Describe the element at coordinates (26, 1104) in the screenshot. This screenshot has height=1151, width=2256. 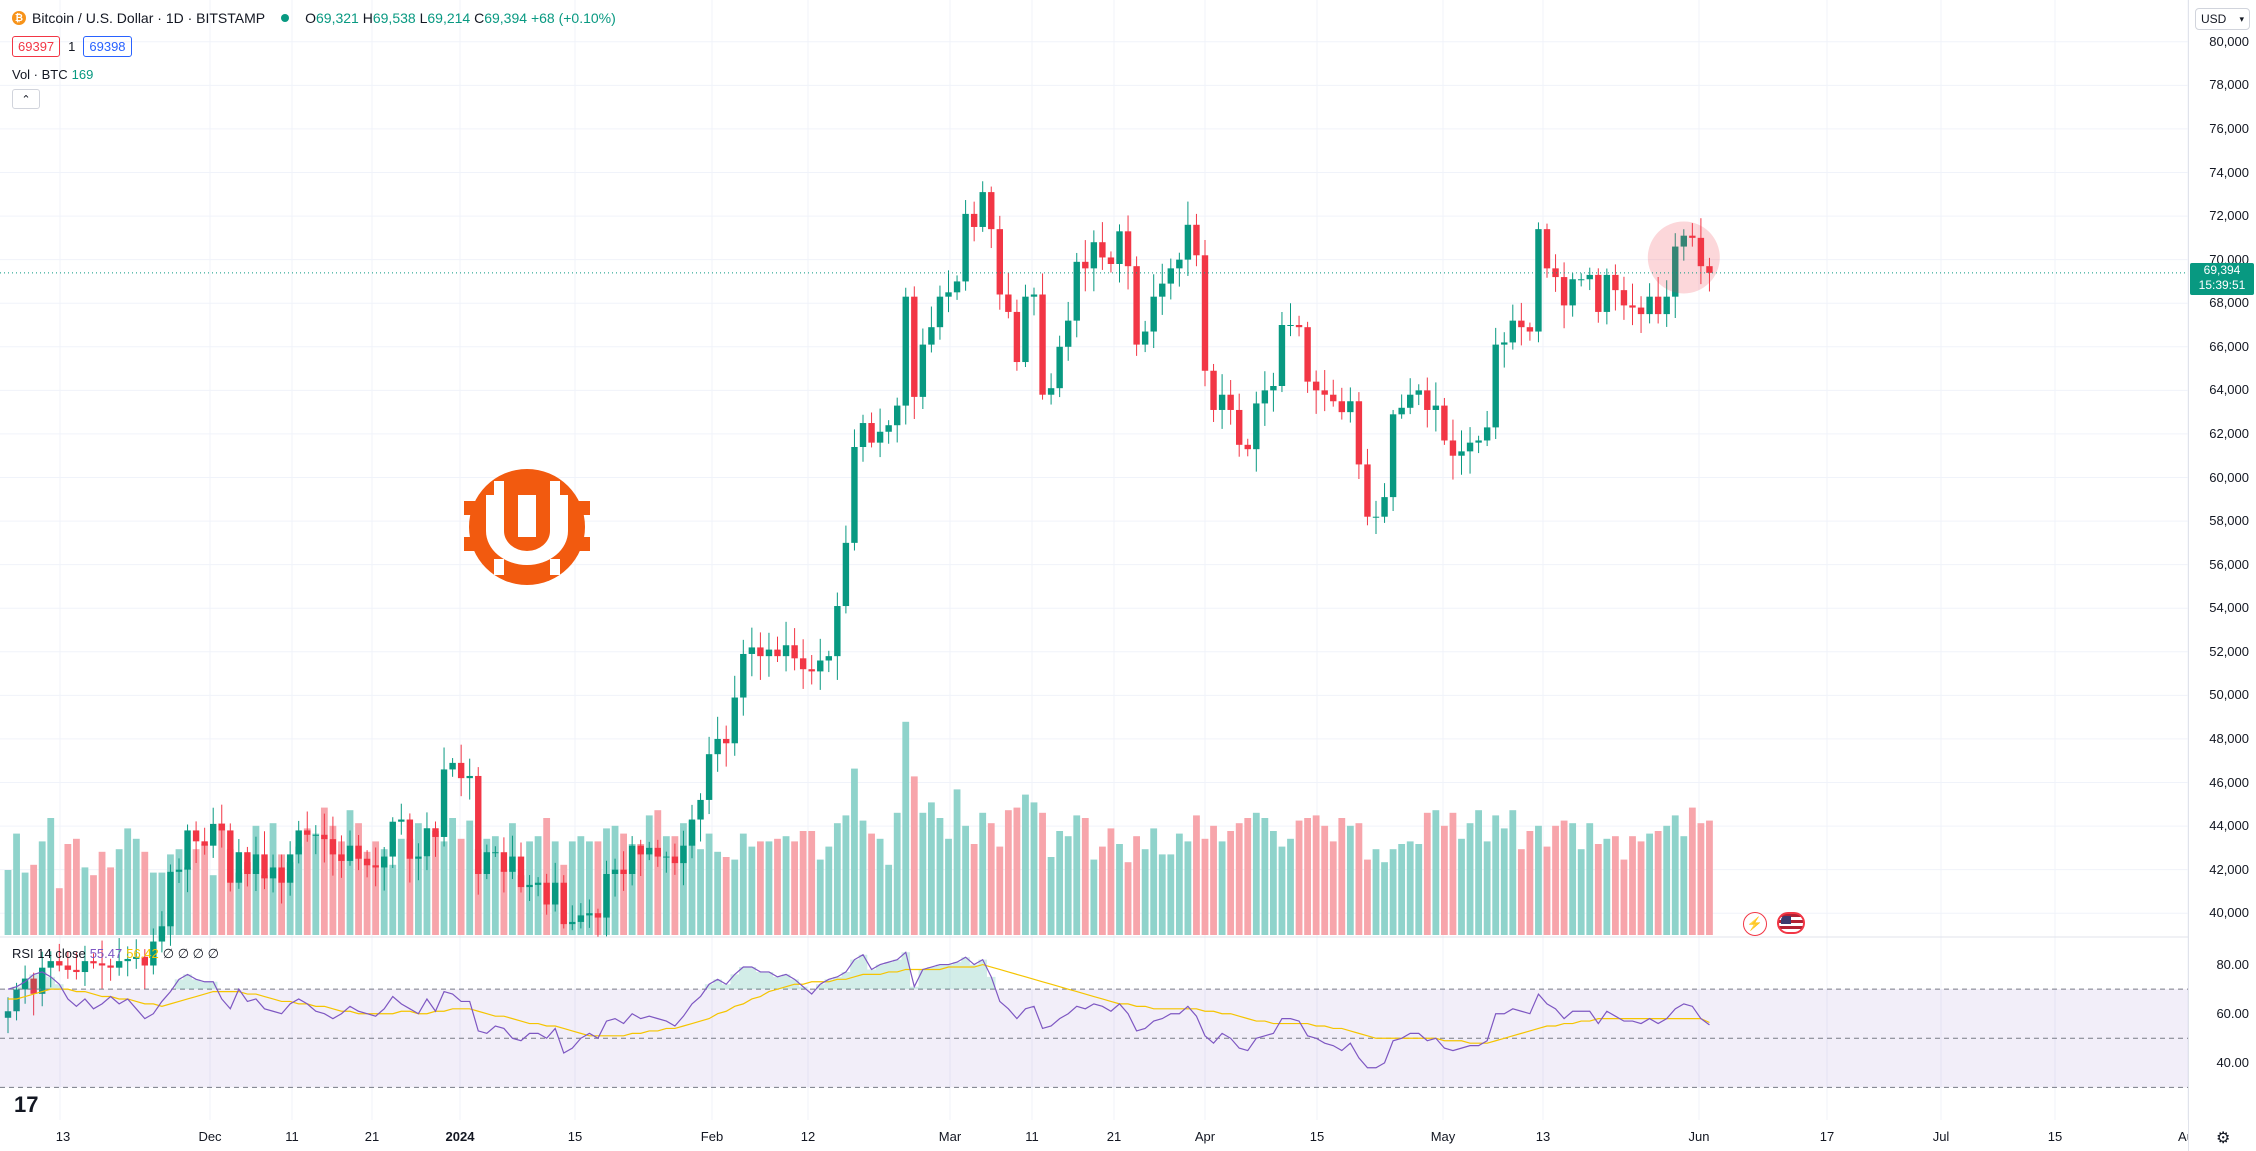
I see `tradingview-logo-icon: 17` at that location.